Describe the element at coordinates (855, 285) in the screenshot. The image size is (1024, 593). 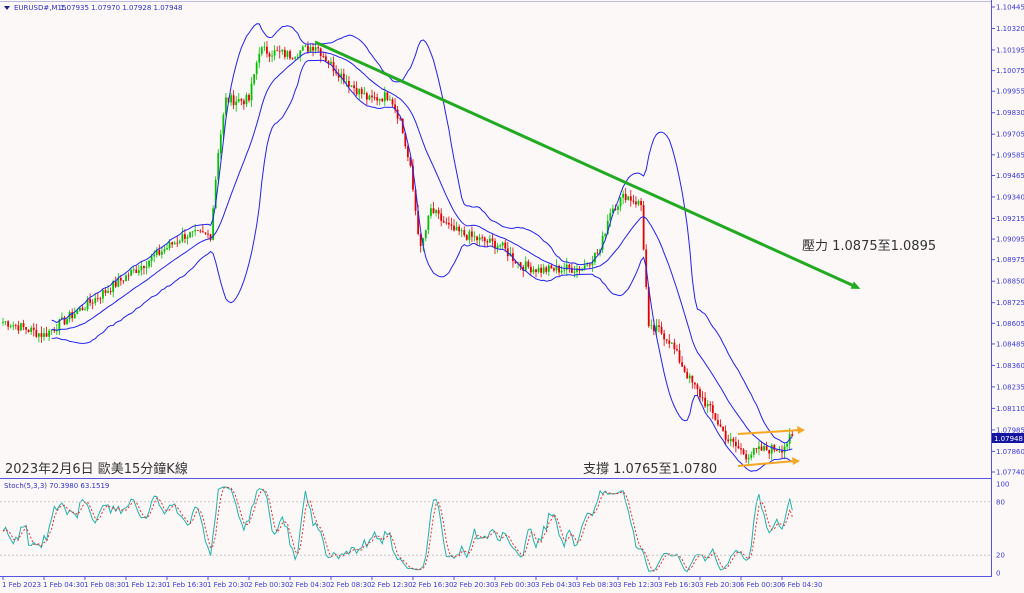
I see `trendline-arrow-icon` at that location.